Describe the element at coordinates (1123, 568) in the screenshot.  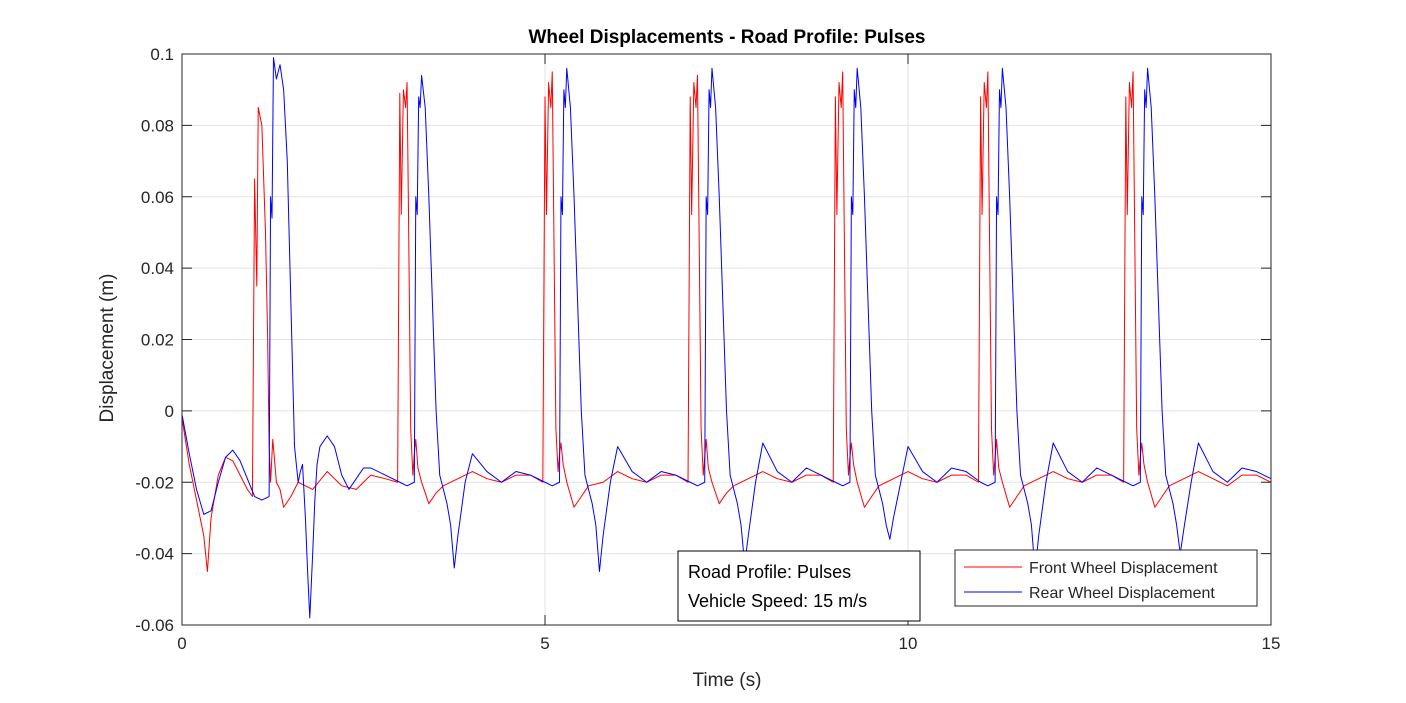
I see `legend-label-front: Front Wheel Displacement` at that location.